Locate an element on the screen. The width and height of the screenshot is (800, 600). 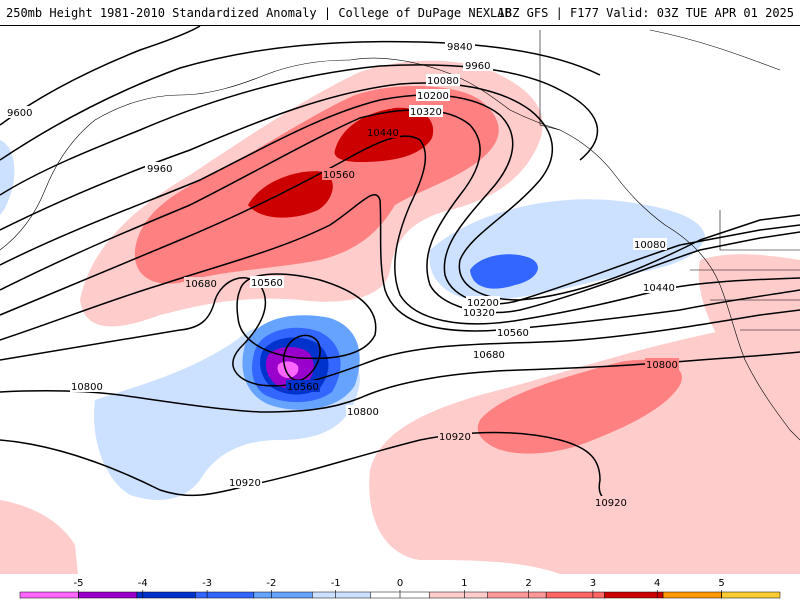
colorbar-tick-label: -5 is located at coordinates (78, 583).